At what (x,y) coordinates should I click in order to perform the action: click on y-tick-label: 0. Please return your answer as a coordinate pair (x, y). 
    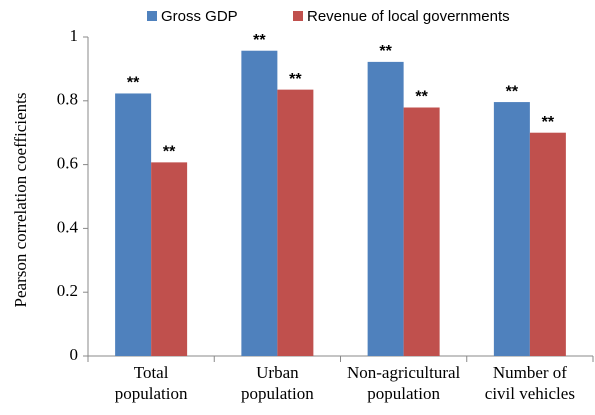
    Looking at the image, I should click on (74, 354).